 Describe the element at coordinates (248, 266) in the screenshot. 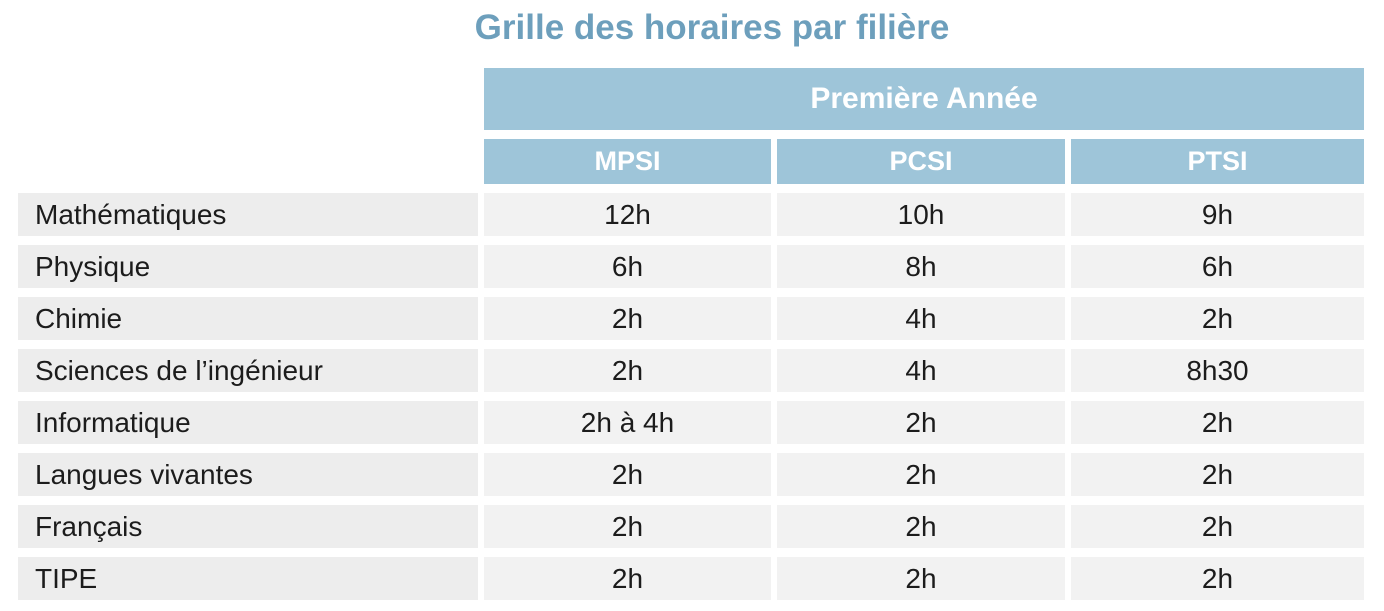

I see `subject-cell: Physique` at that location.